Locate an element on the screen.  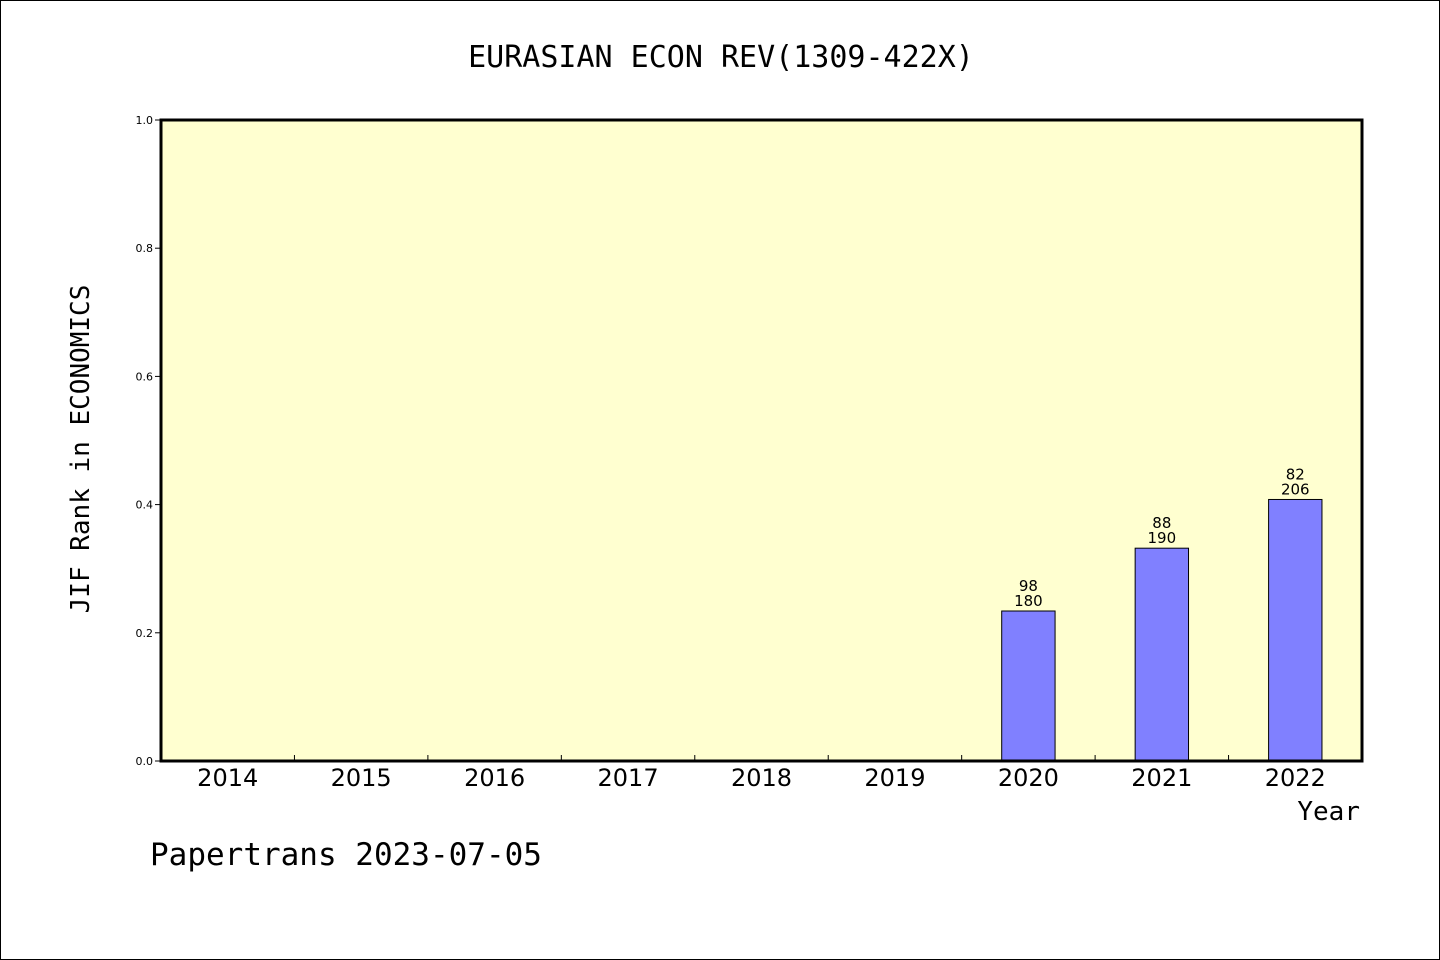
bar-label-rank: 82 is located at coordinates (1295, 474).